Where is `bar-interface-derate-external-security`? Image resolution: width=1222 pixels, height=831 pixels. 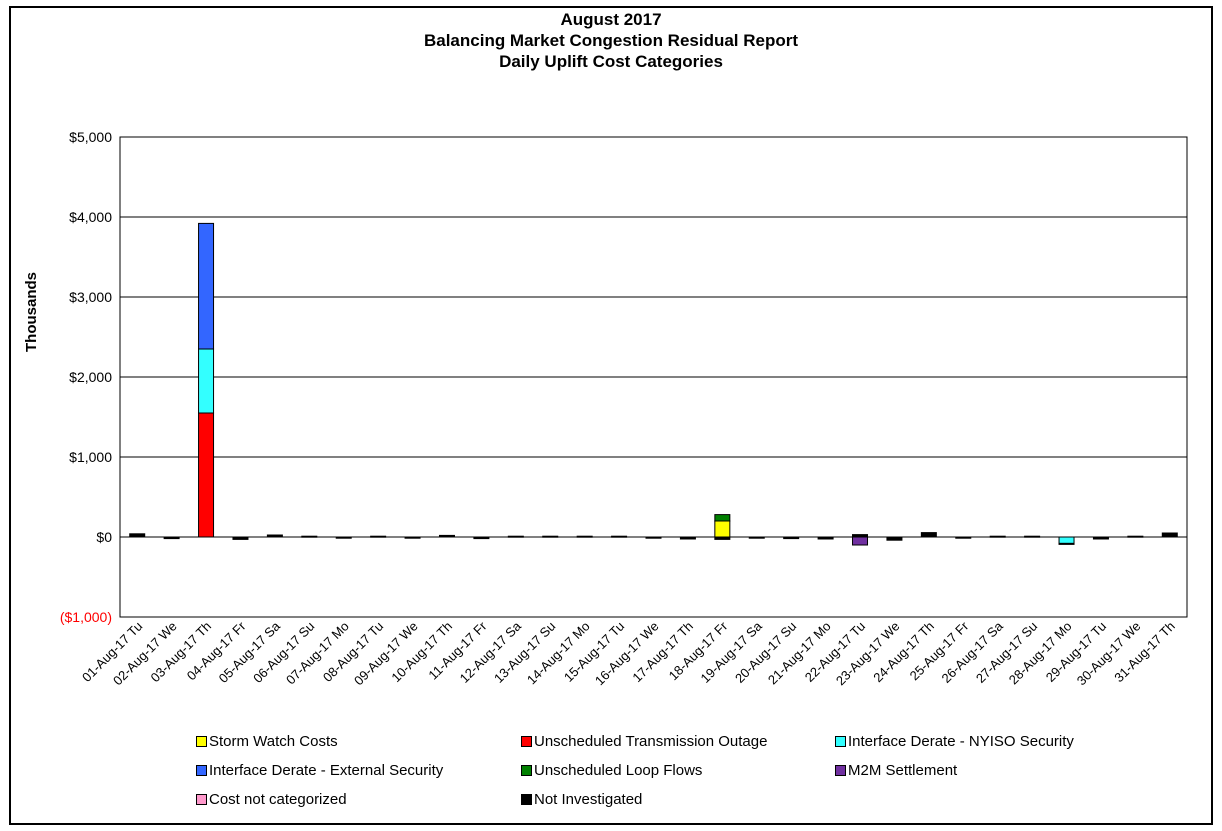
bar-interface-derate-external-security is located at coordinates (206, 286).